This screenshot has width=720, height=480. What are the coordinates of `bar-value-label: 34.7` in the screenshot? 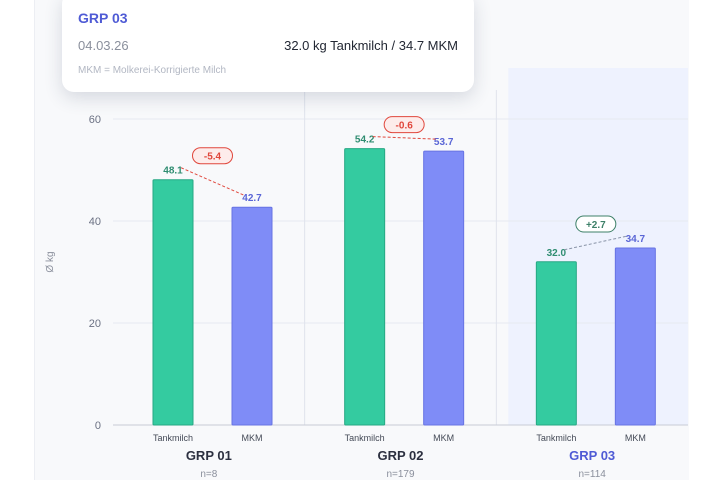 It's located at (636, 239).